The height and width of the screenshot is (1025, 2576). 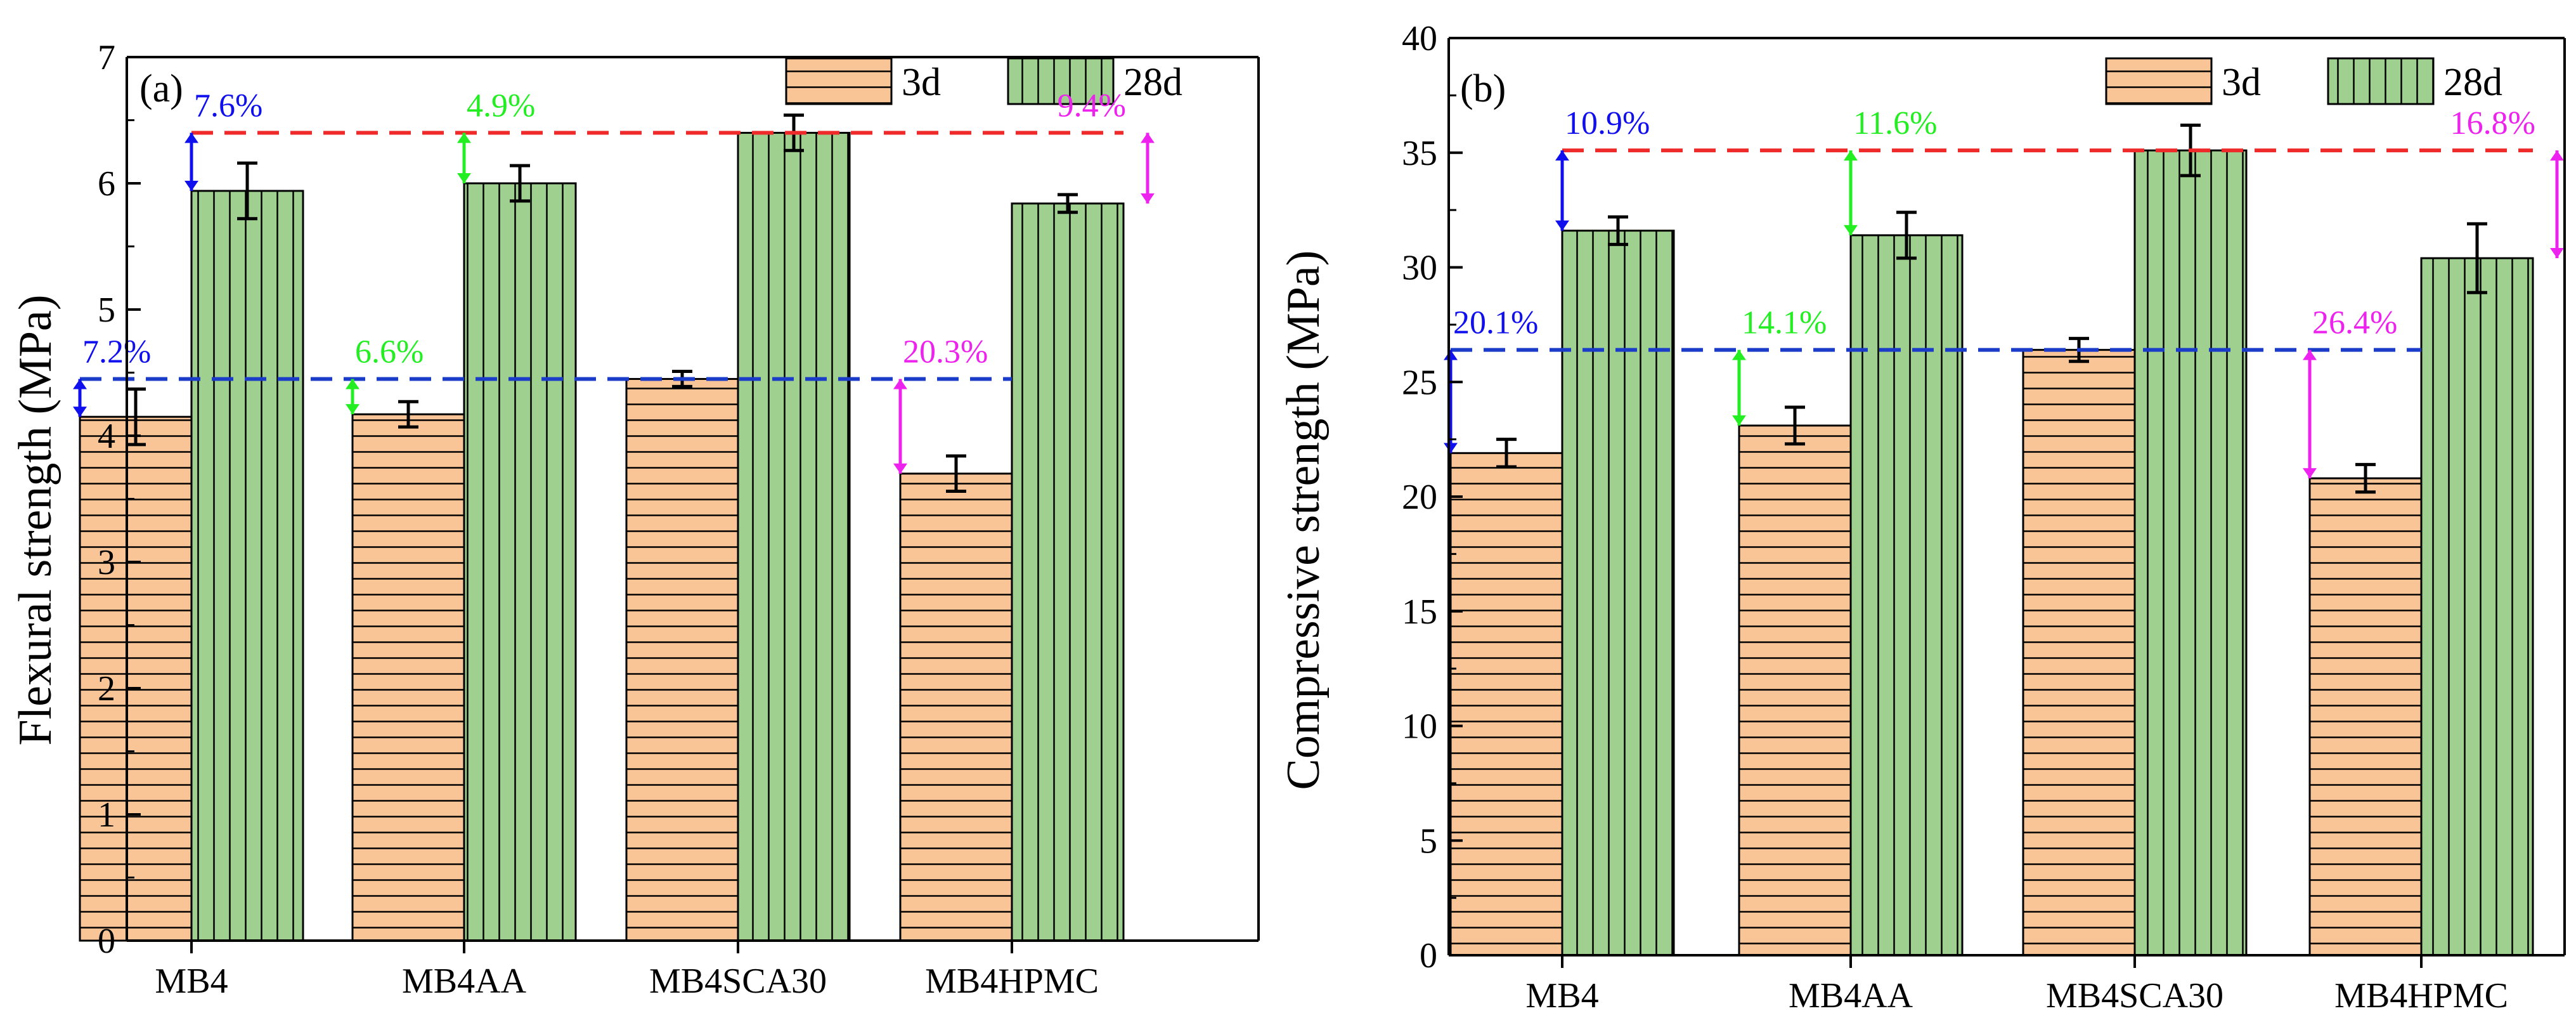 I want to click on annotation-arrow-7.6%-head-top, so click(x=191, y=138).